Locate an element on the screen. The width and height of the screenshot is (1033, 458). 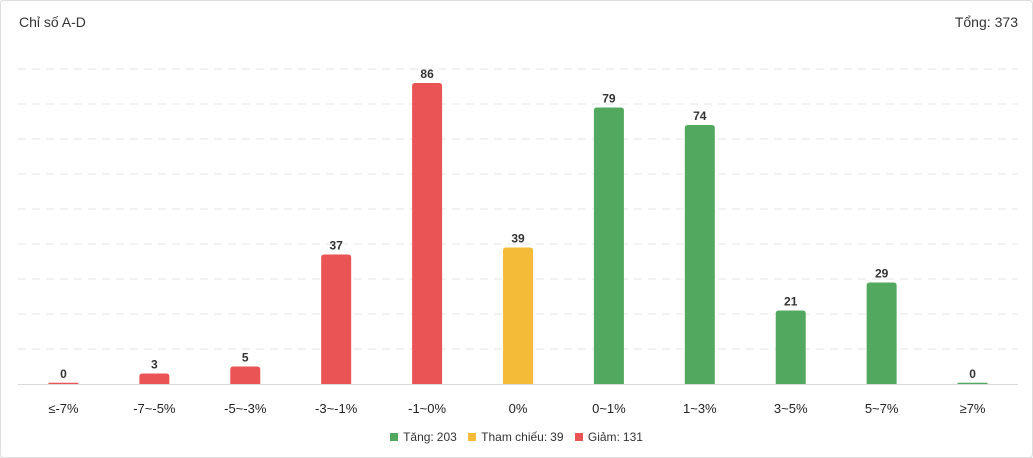
legend-label: Giảm: is located at coordinates (603, 437).